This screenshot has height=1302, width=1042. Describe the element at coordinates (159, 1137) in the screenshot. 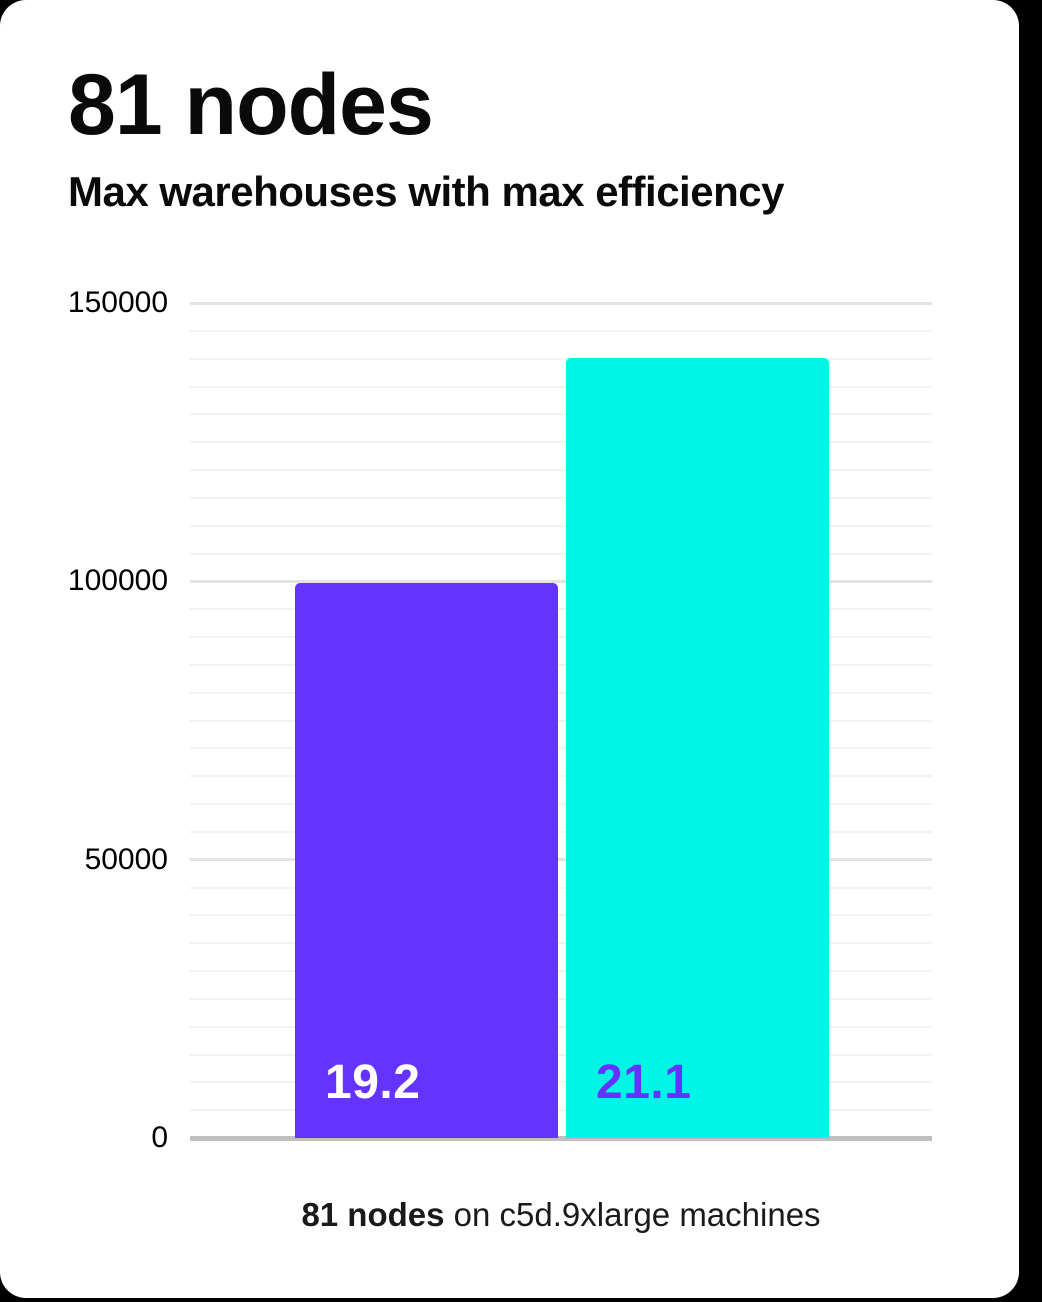

I see `y-axis-tick-label: 0` at that location.